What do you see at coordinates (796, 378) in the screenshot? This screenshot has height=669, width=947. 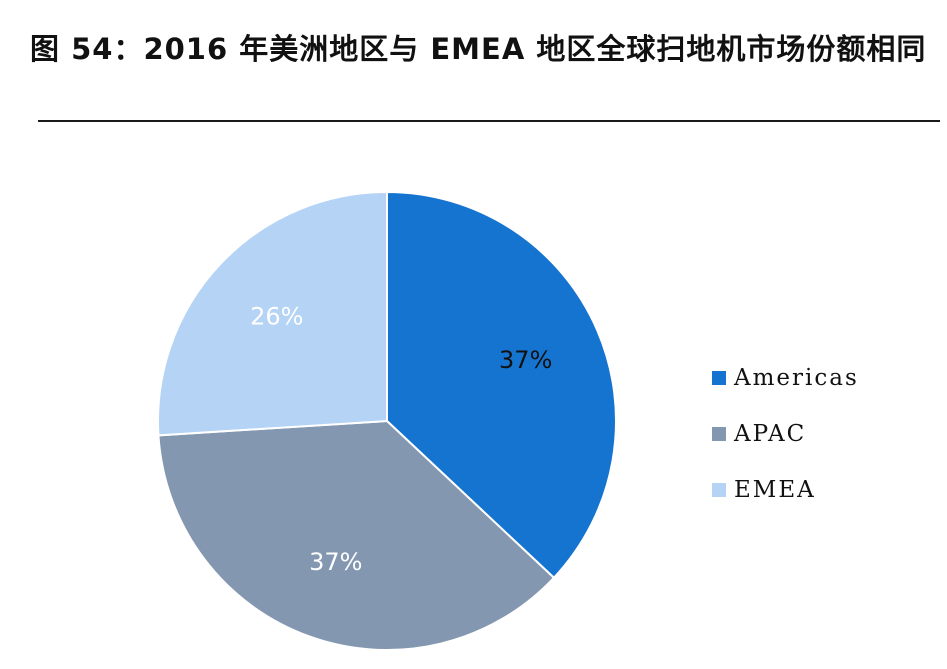 I see `legend-label: Americas` at bounding box center [796, 378].